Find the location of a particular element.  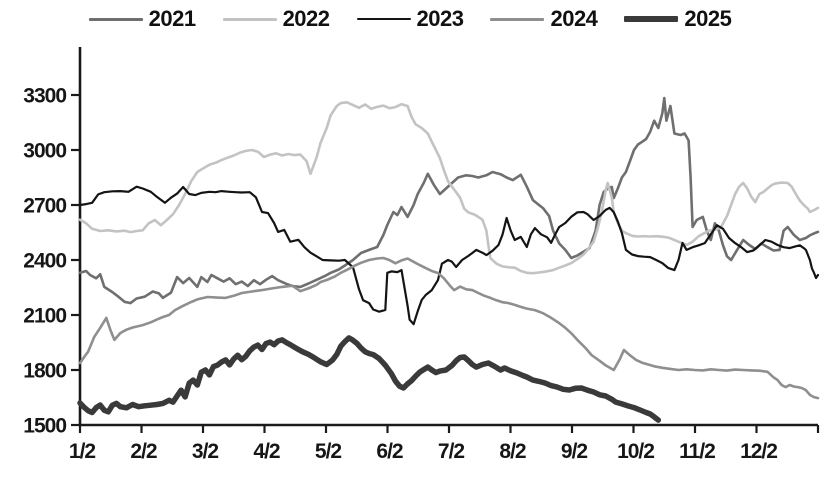

x-tick-label-5/2: 5/2 is located at coordinates (328, 451).